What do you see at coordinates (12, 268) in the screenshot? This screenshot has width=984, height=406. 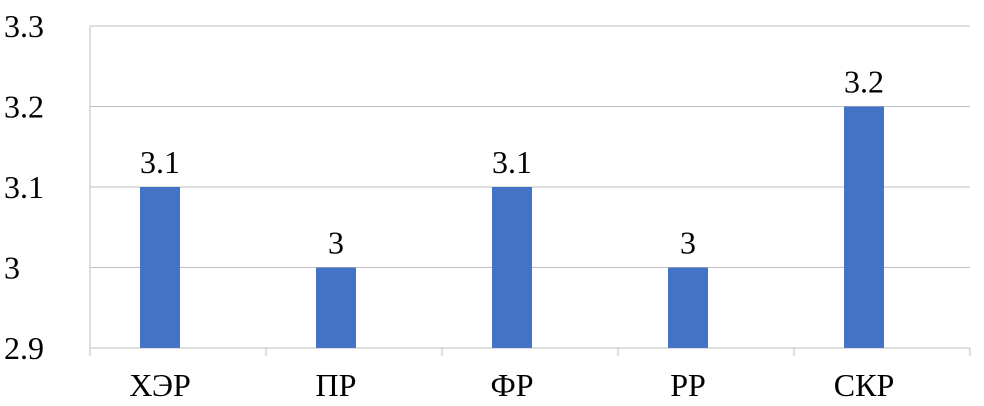 I see `y-tick-label: 3` at bounding box center [12, 268].